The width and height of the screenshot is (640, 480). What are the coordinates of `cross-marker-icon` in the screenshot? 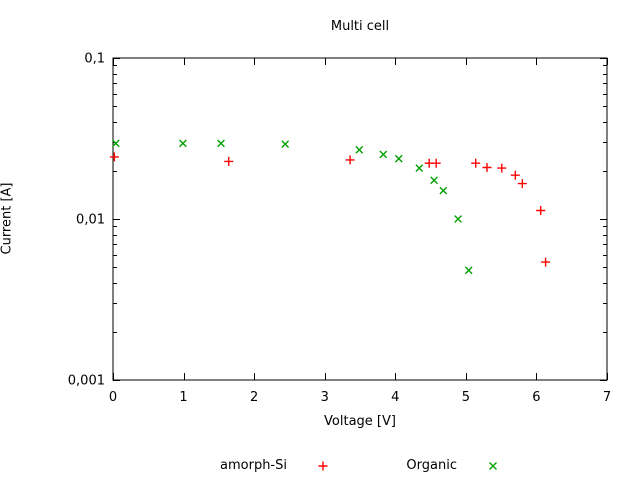 It's located at (493, 466).